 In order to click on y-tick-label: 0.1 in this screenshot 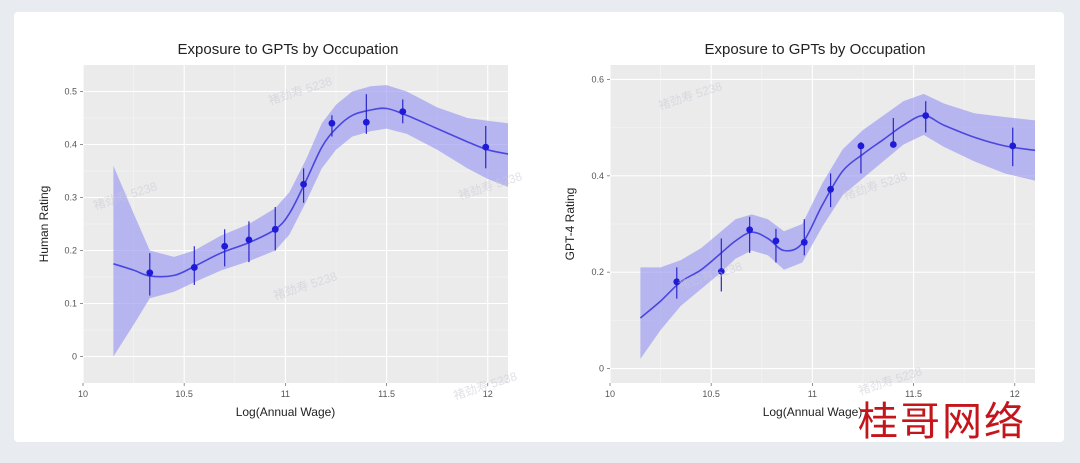, I will do `click(70, 304)`.